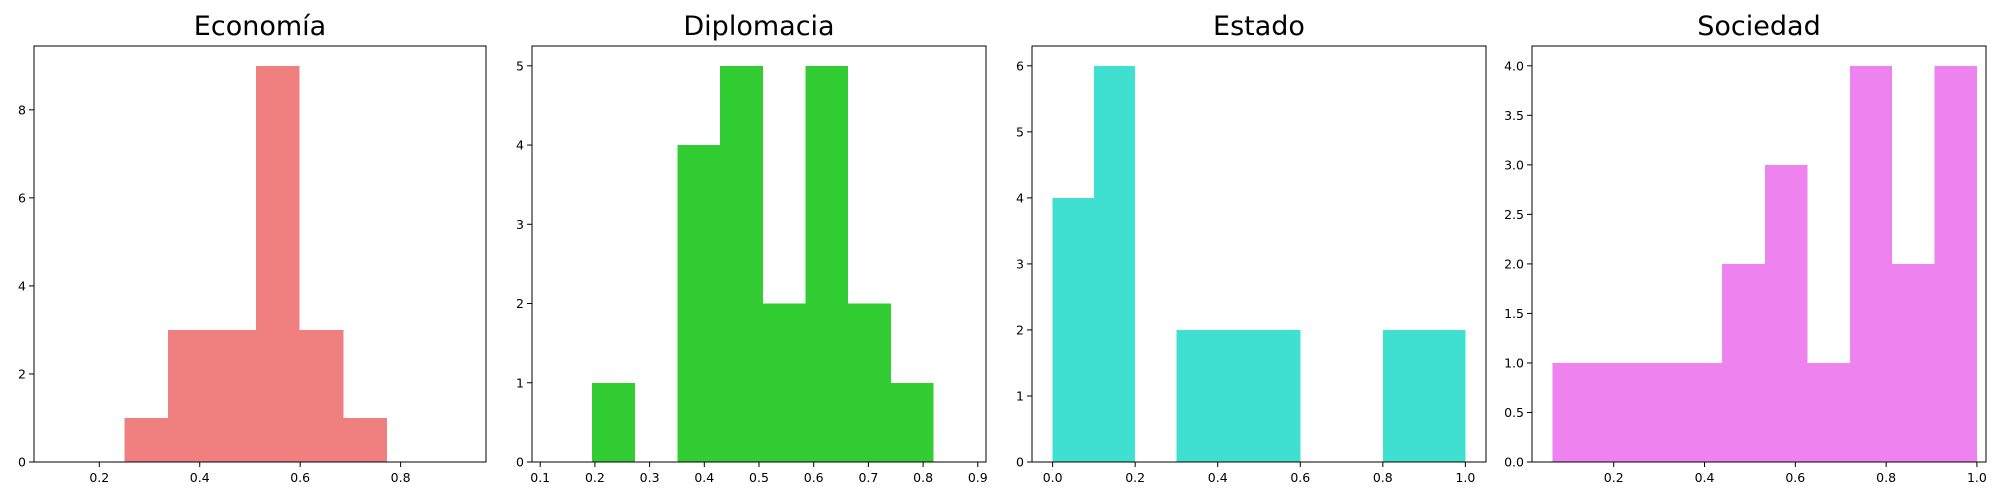 The image size is (2000, 500). What do you see at coordinates (1514, 115) in the screenshot?
I see `y-tick-label: 3.5` at bounding box center [1514, 115].